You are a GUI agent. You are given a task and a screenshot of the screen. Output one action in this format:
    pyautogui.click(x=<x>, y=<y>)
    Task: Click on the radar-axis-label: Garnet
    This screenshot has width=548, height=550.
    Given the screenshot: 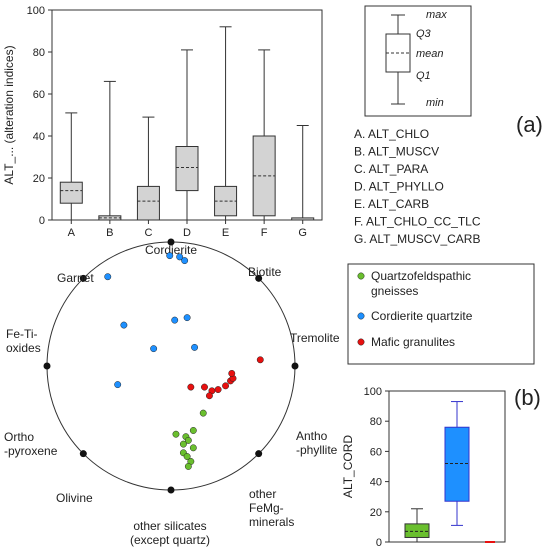 What is the action you would take?
    pyautogui.click(x=75, y=278)
    